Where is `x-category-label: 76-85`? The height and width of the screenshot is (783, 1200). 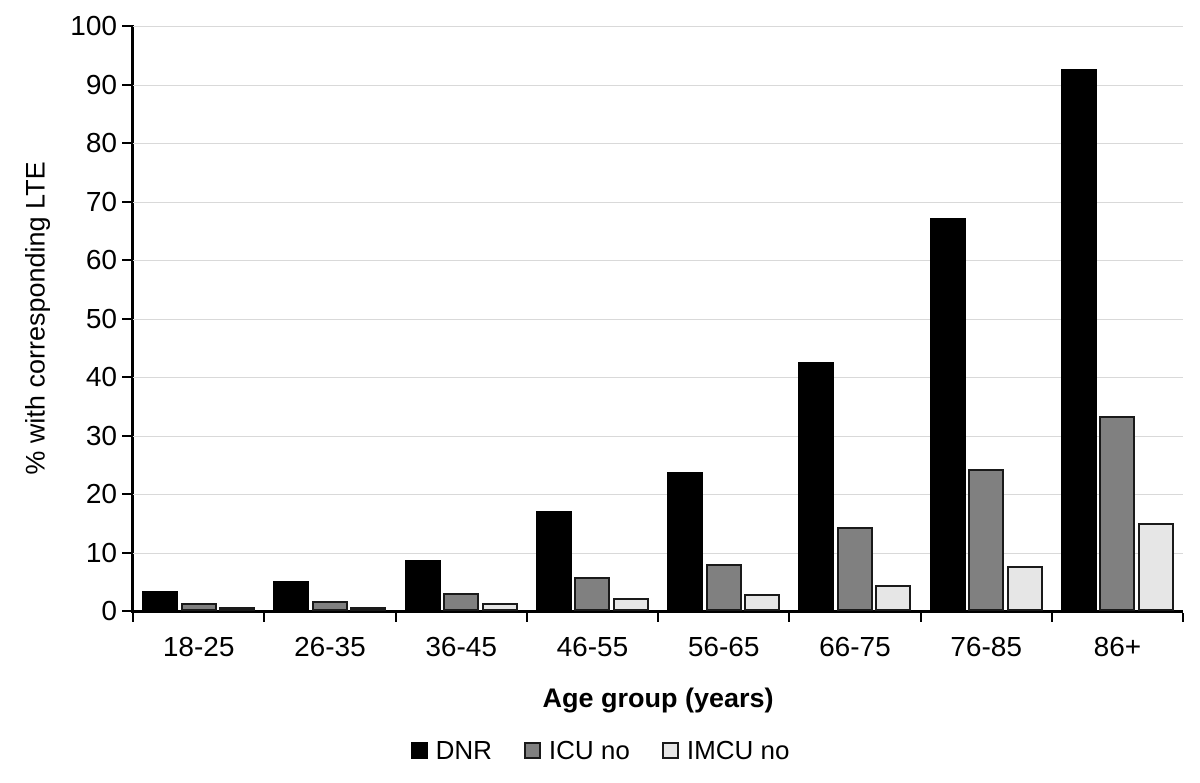
x-category-label: 76-85 is located at coordinates (986, 646).